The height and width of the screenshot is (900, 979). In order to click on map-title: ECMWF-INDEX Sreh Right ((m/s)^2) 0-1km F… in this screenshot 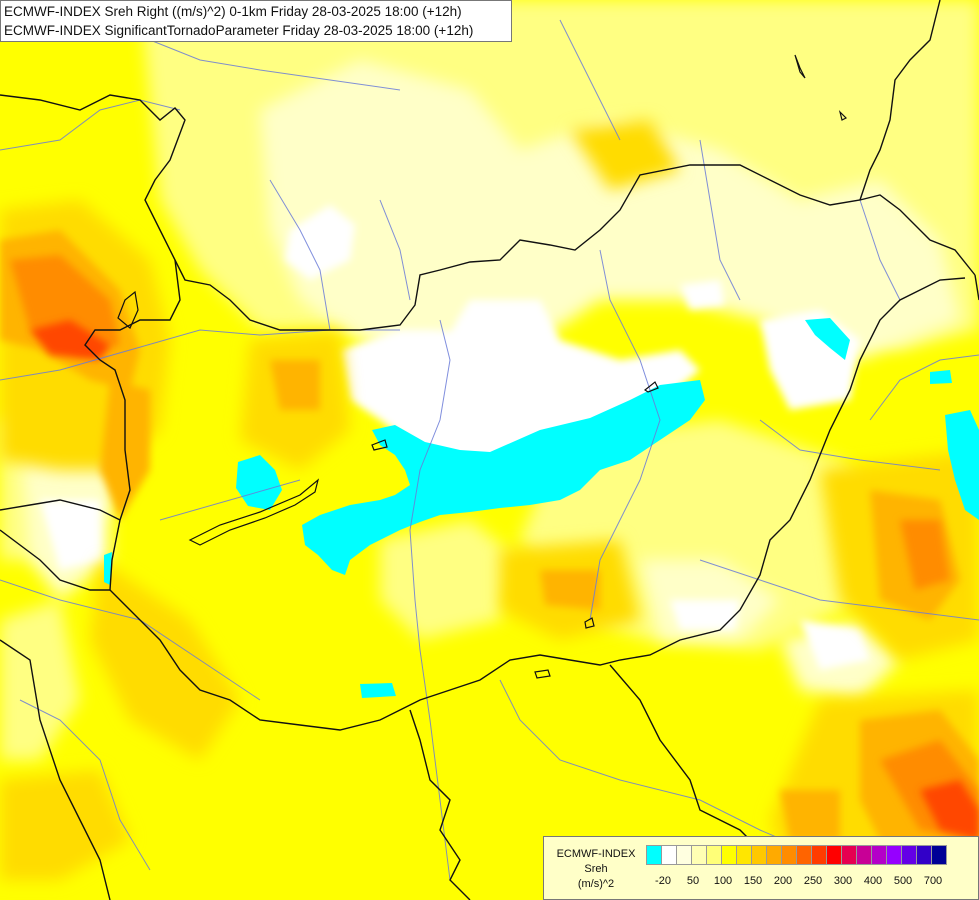, I will do `click(256, 21)`.